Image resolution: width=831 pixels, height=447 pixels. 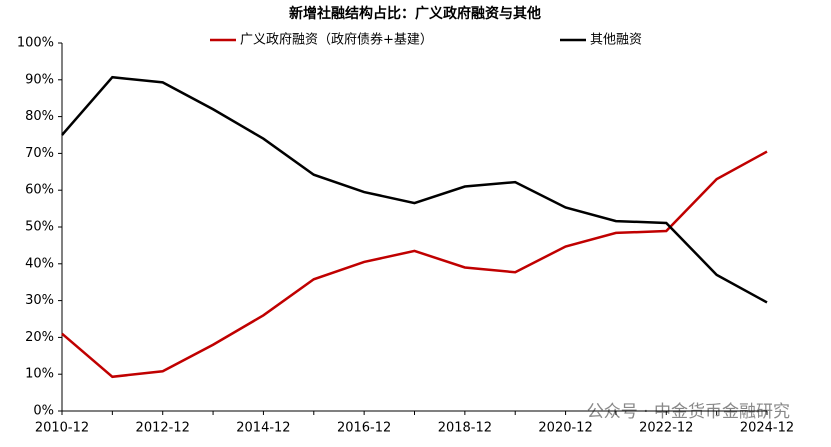 I want to click on y-tick-label: 20%, so click(x=39, y=337).